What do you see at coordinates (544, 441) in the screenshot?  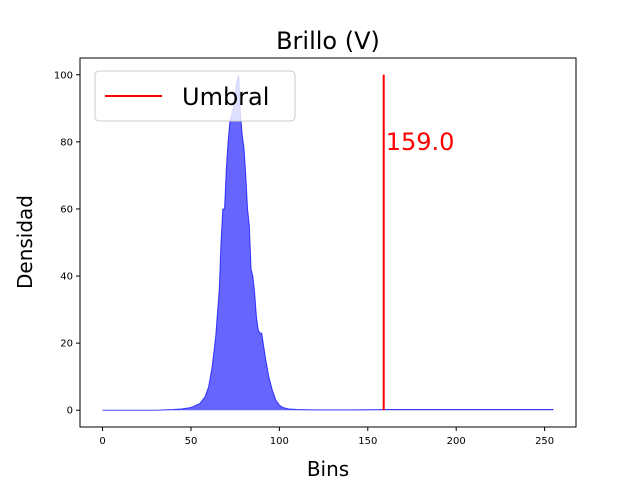 I see `x-tick-label: 250` at bounding box center [544, 441].